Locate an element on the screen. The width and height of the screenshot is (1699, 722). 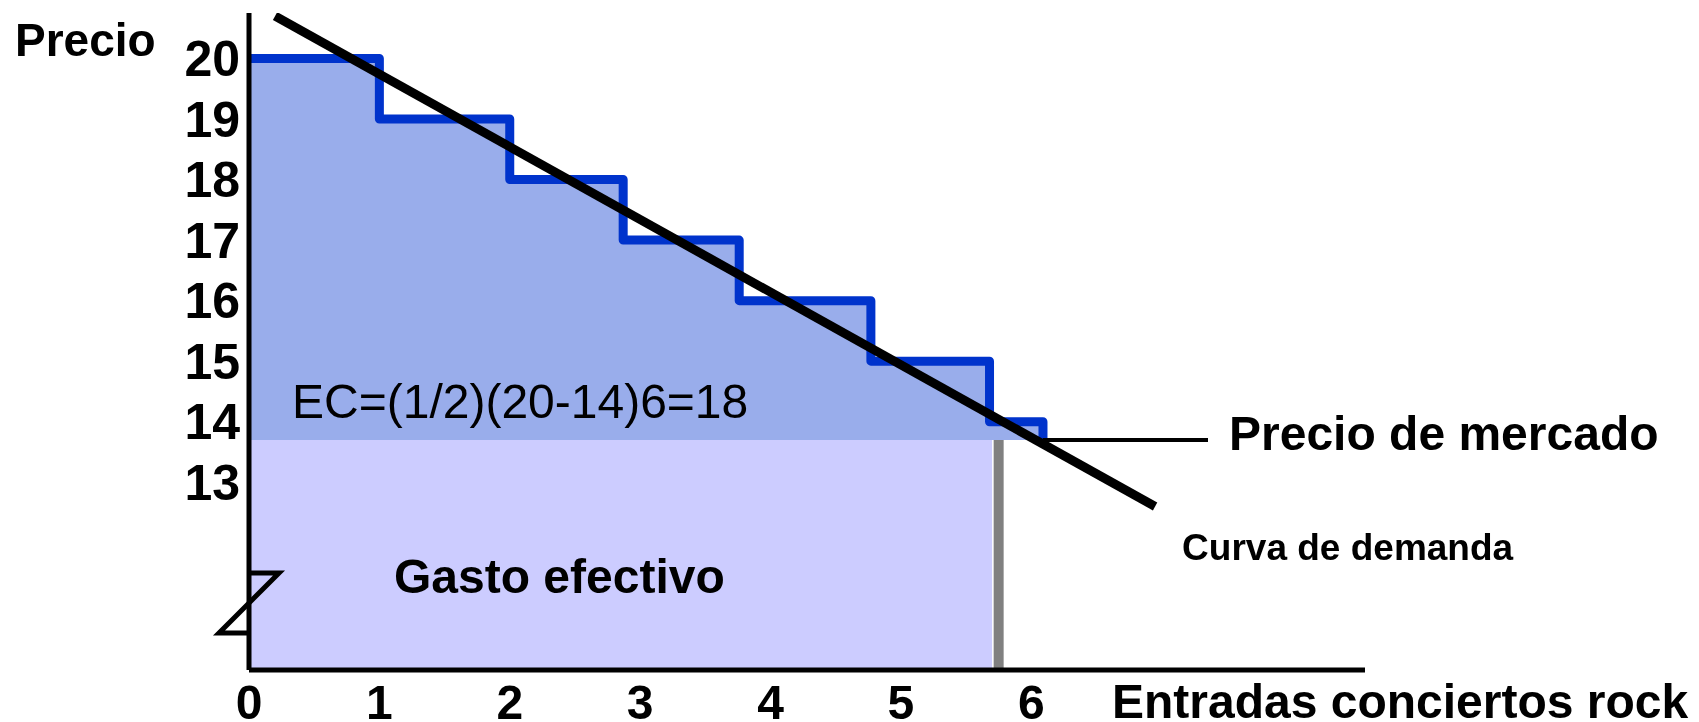
y-tick-label: 19 is located at coordinates (212, 119).